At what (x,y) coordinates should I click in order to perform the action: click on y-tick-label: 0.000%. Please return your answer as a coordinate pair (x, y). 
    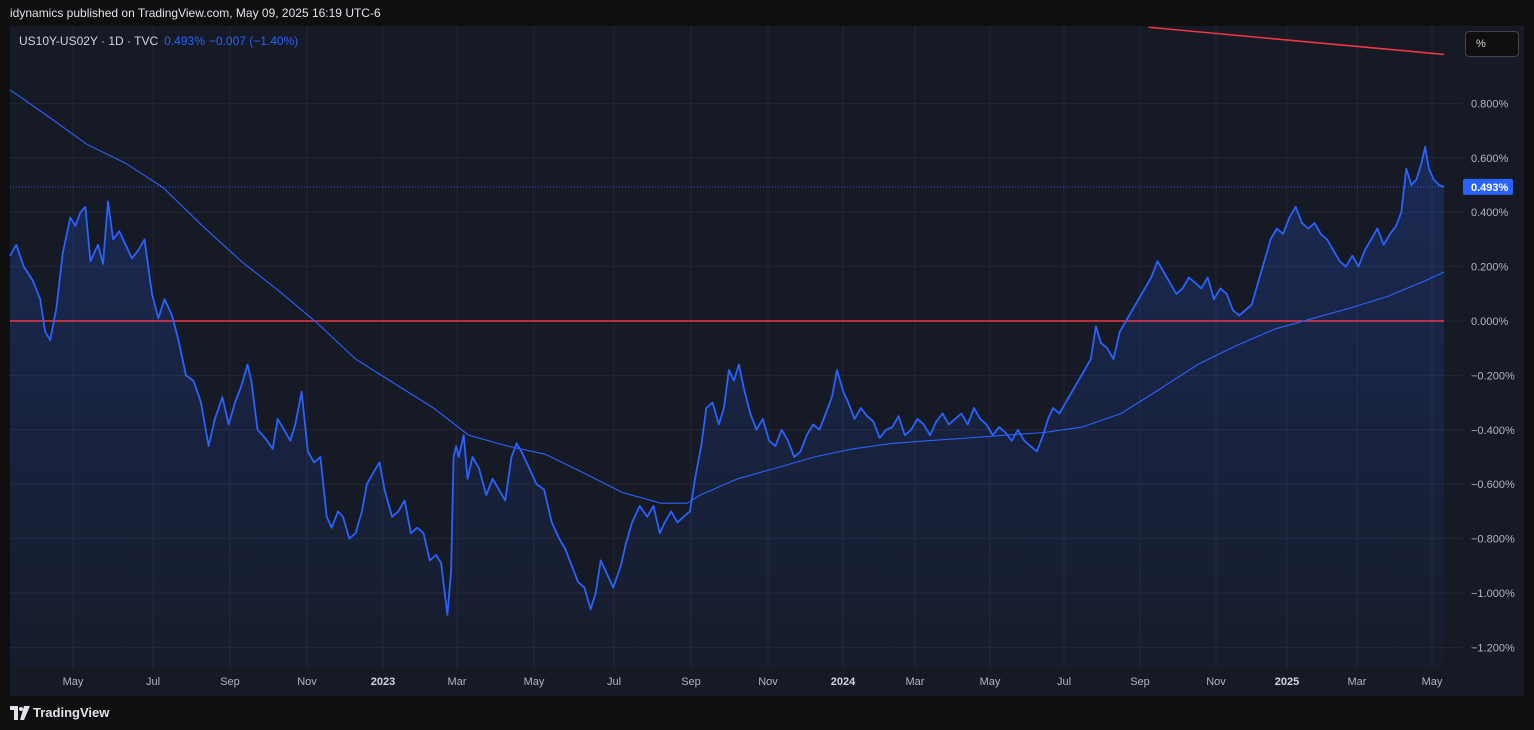
    Looking at the image, I should click on (1490, 322).